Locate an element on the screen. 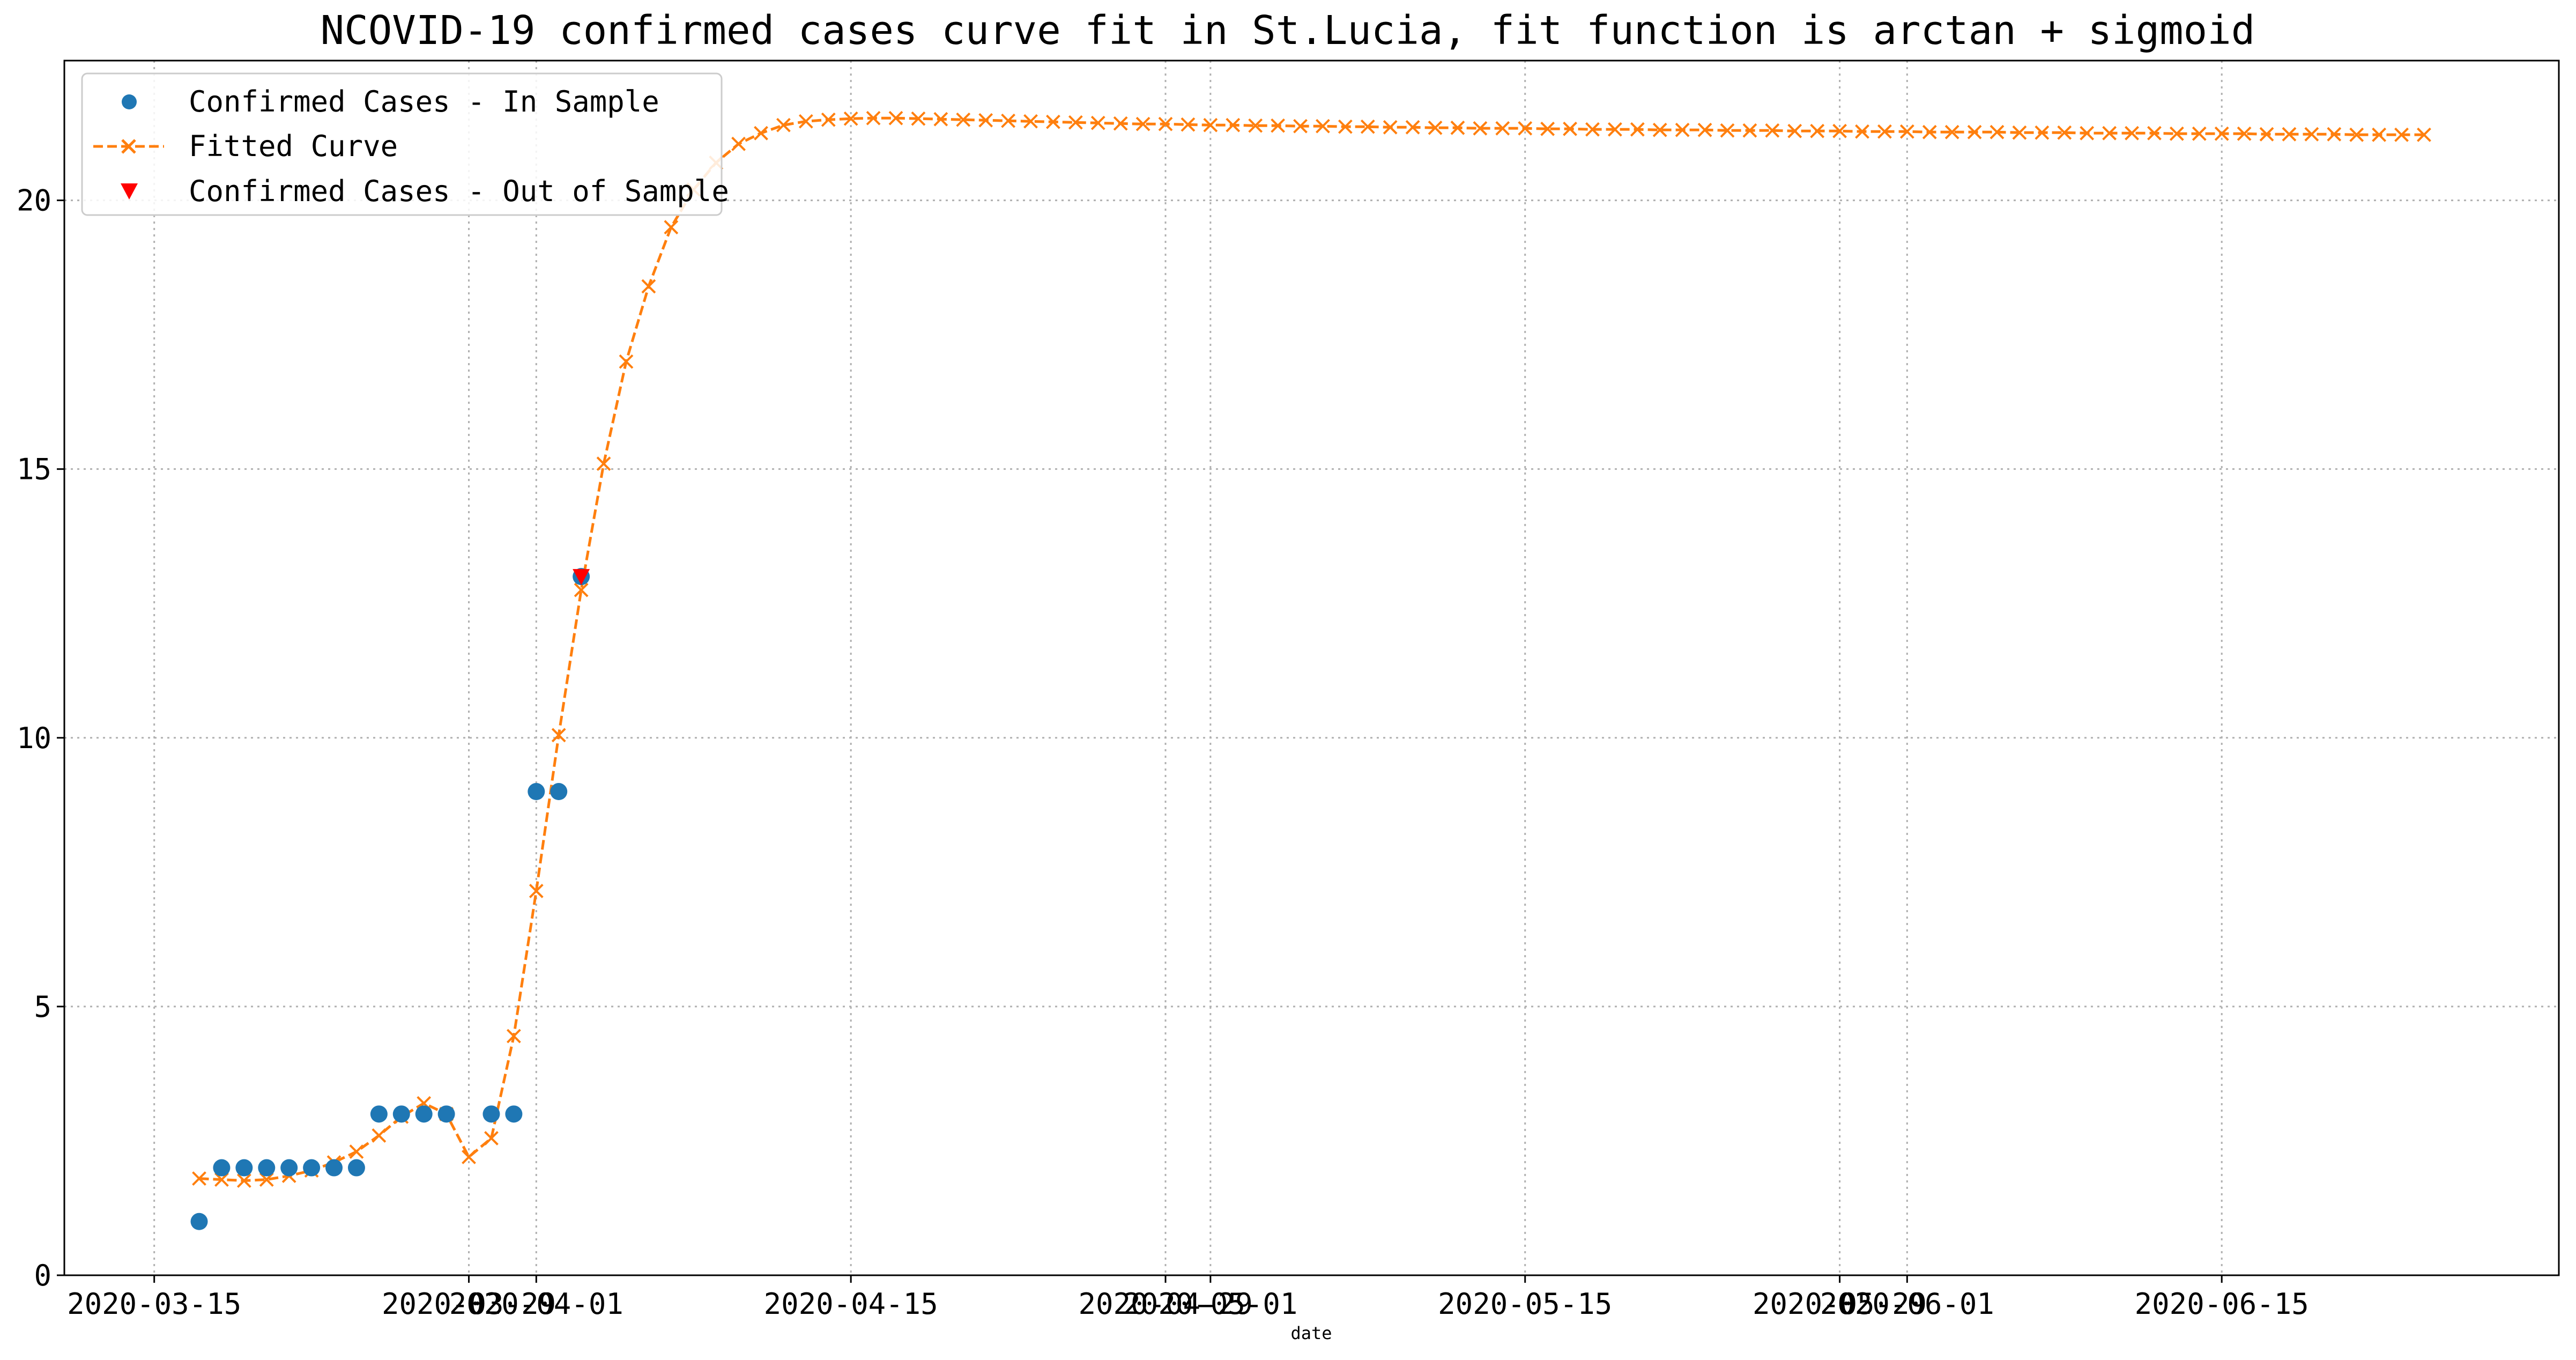  x-tick-label: 2020-05-29 is located at coordinates (1840, 1304).